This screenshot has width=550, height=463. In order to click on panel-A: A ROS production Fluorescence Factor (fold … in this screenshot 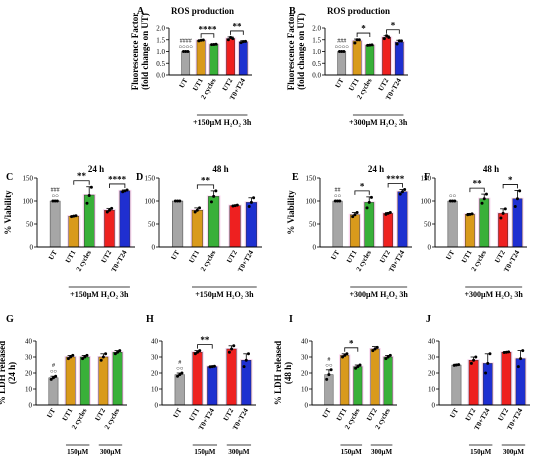, I will do `click(191, 66)`.